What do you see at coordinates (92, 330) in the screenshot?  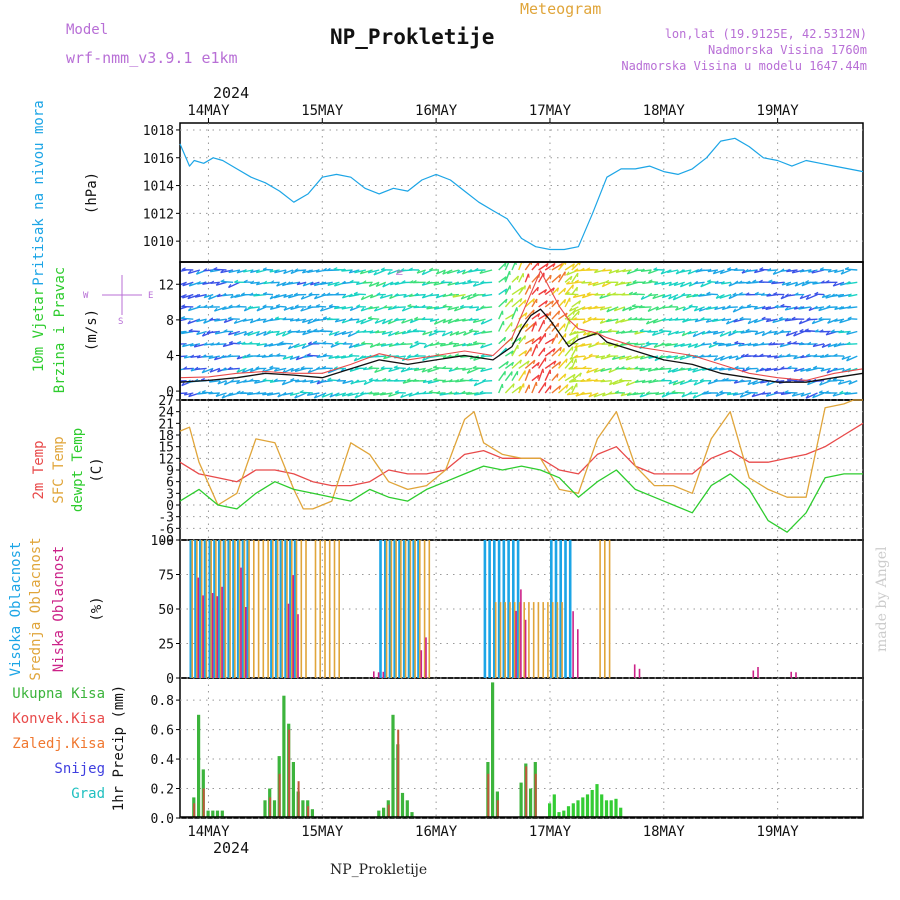 I see `wind-units: (m/s)` at bounding box center [92, 330].